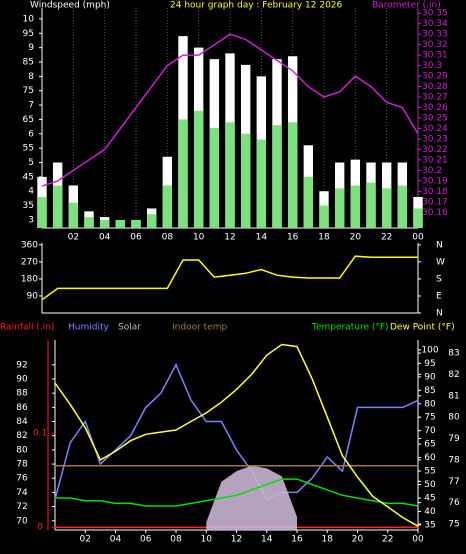 This screenshot has width=466, height=554. I want to click on x-tick-label: 04, so click(116, 540).